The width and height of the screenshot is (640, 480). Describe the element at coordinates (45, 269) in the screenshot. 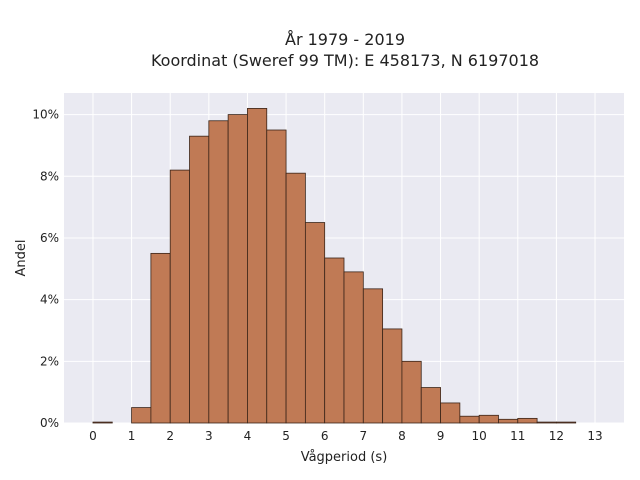

I see `y-tick-labels: 0% 2% 4% 6% 8% 10%` at that location.